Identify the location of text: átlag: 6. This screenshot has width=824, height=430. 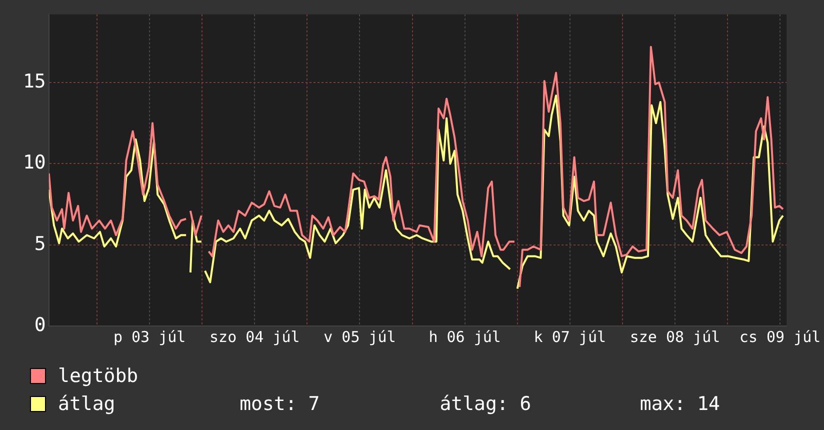
(486, 404).